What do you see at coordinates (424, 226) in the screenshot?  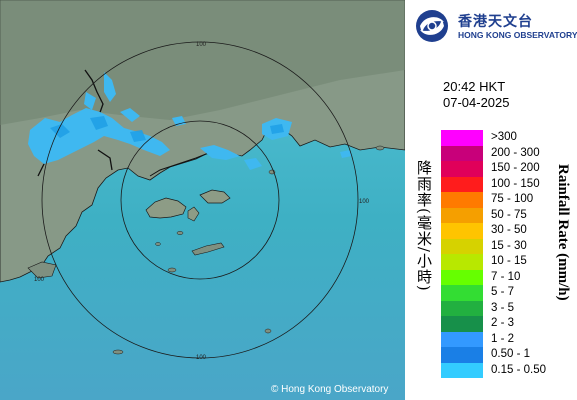 I see `legend-title-cn: 降雨率(毫米/小時)` at bounding box center [424, 226].